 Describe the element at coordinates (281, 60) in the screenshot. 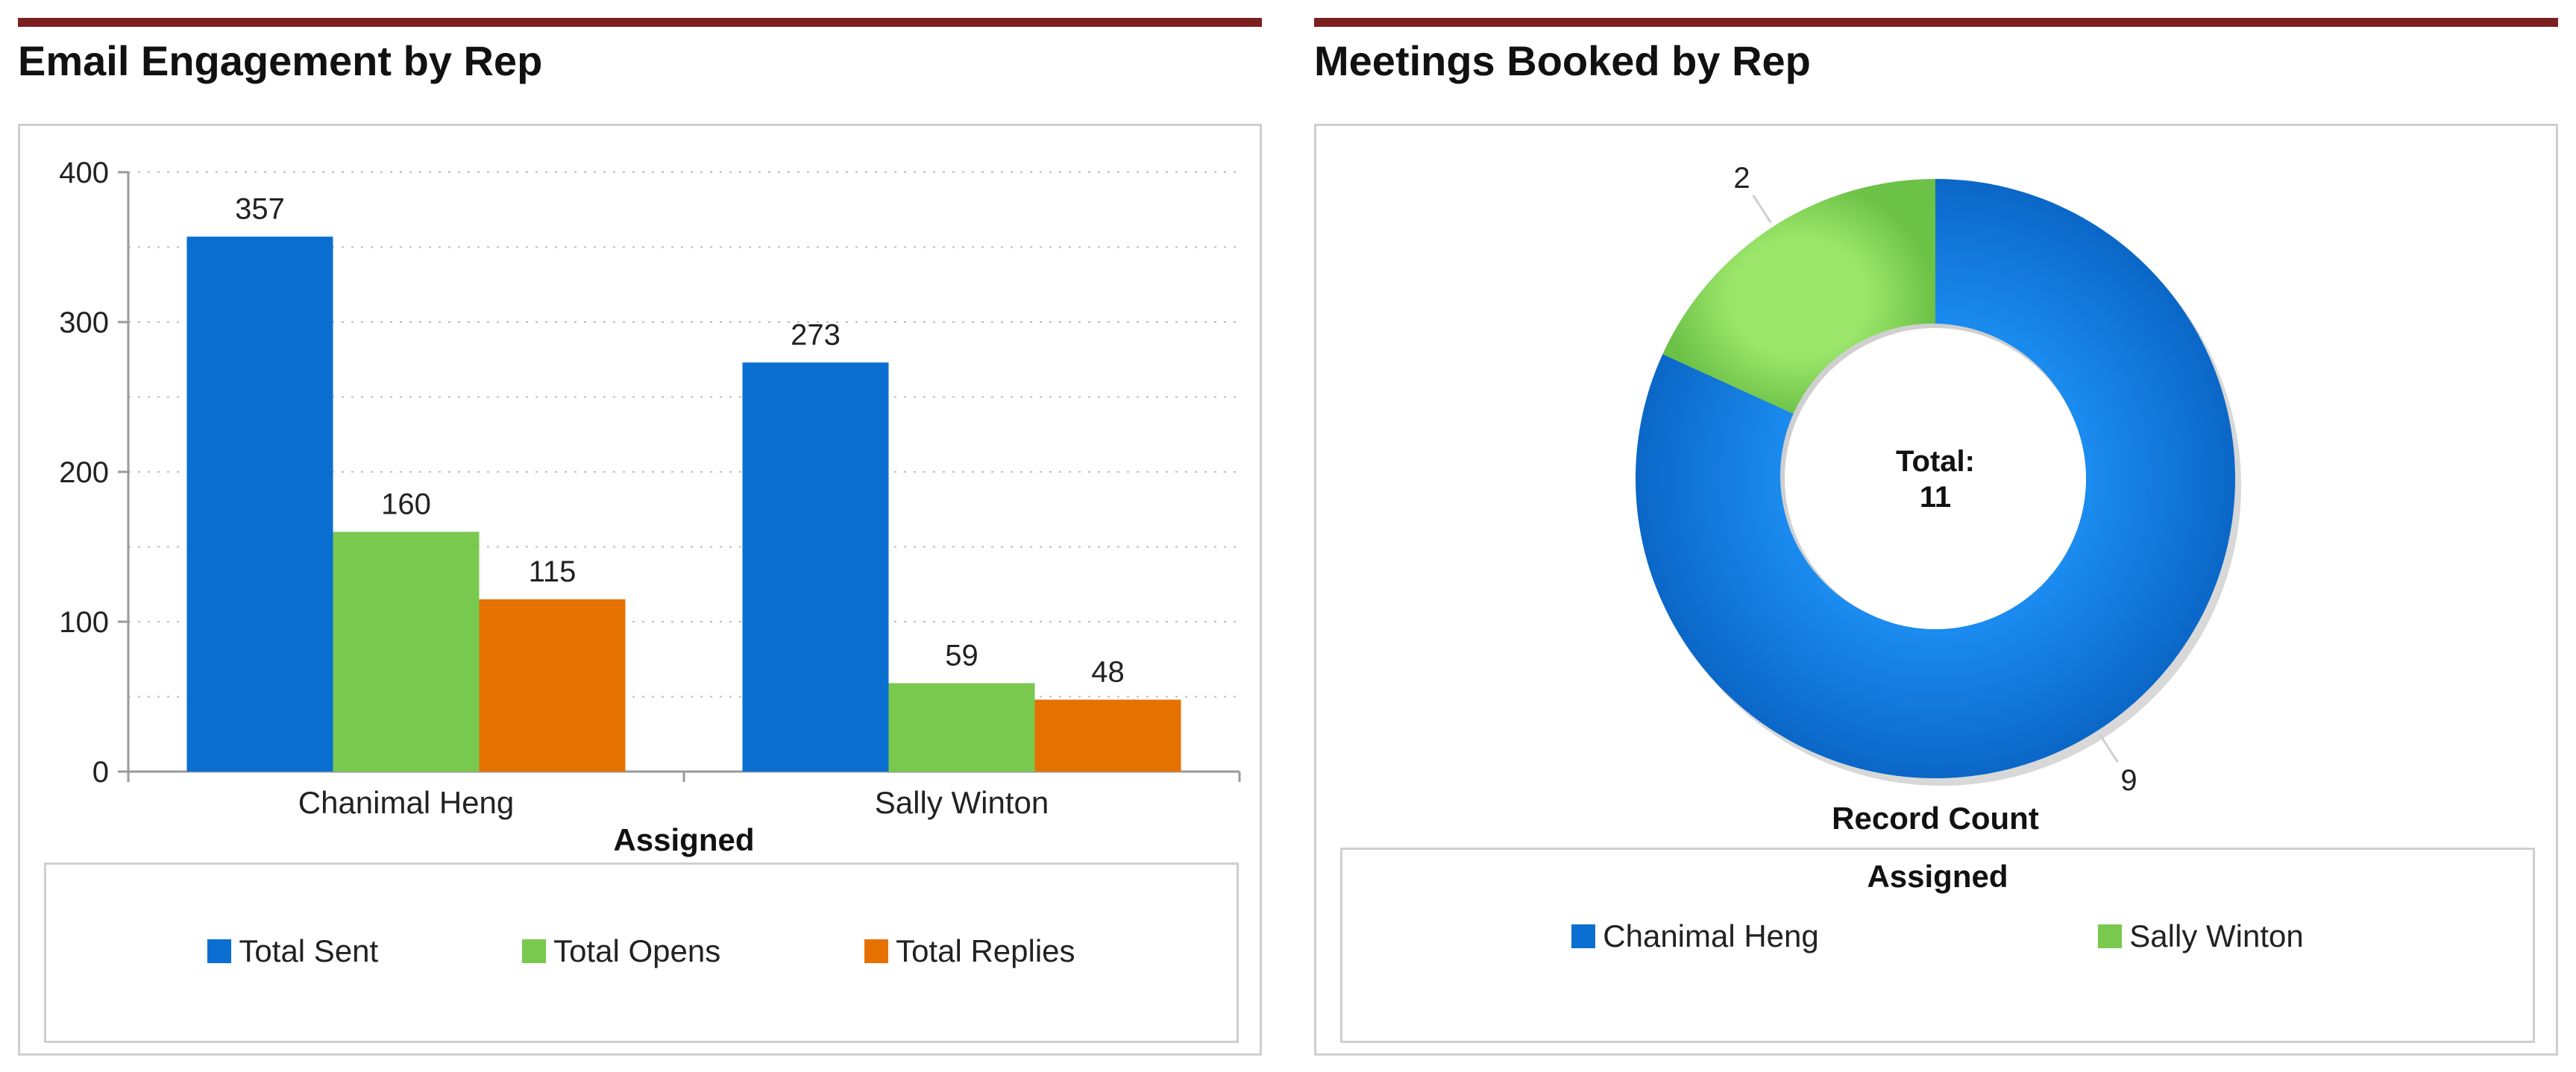

I see `left-widget-title: Email Engagement by Rep` at that location.